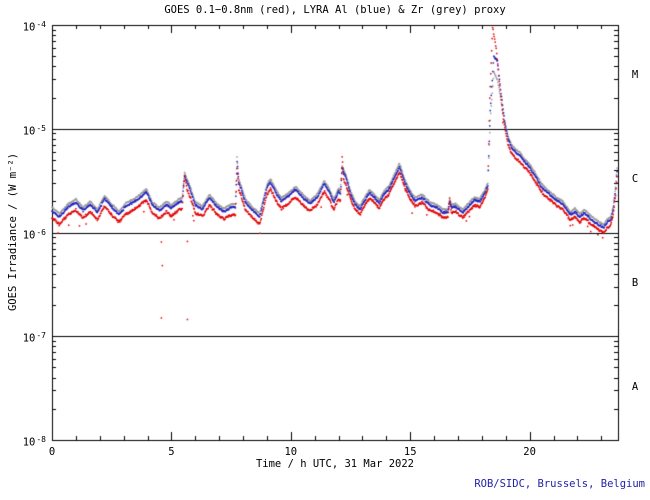 The image size is (650, 500). Describe the element at coordinates (52, 452) in the screenshot. I see `x-tick-label-0: 0` at that location.